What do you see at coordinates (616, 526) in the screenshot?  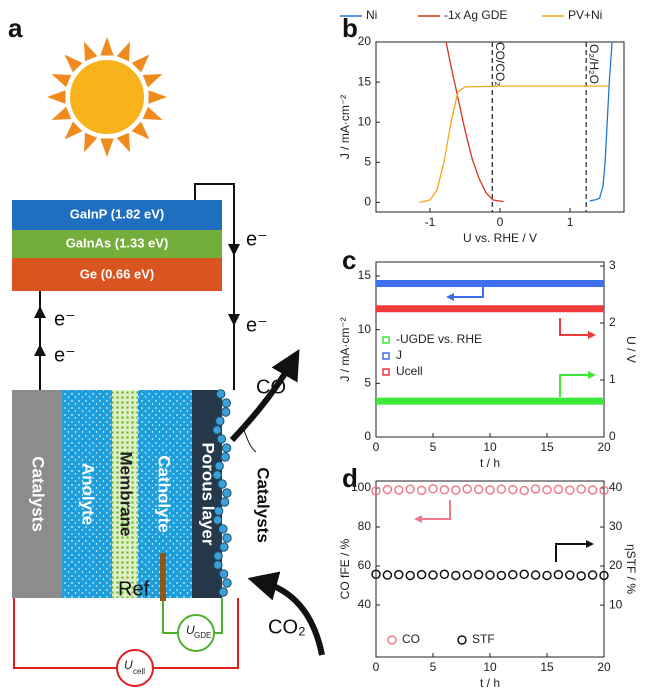 I see `y2-tick-label: 30` at bounding box center [616, 526].